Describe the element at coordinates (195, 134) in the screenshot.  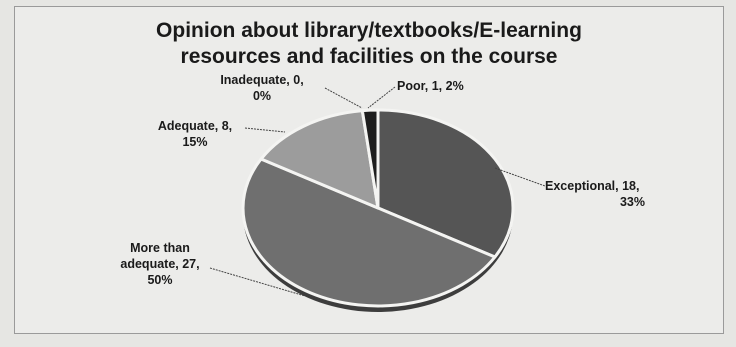
I see `slice-label-2: Adequate, 8, 15%` at that location.